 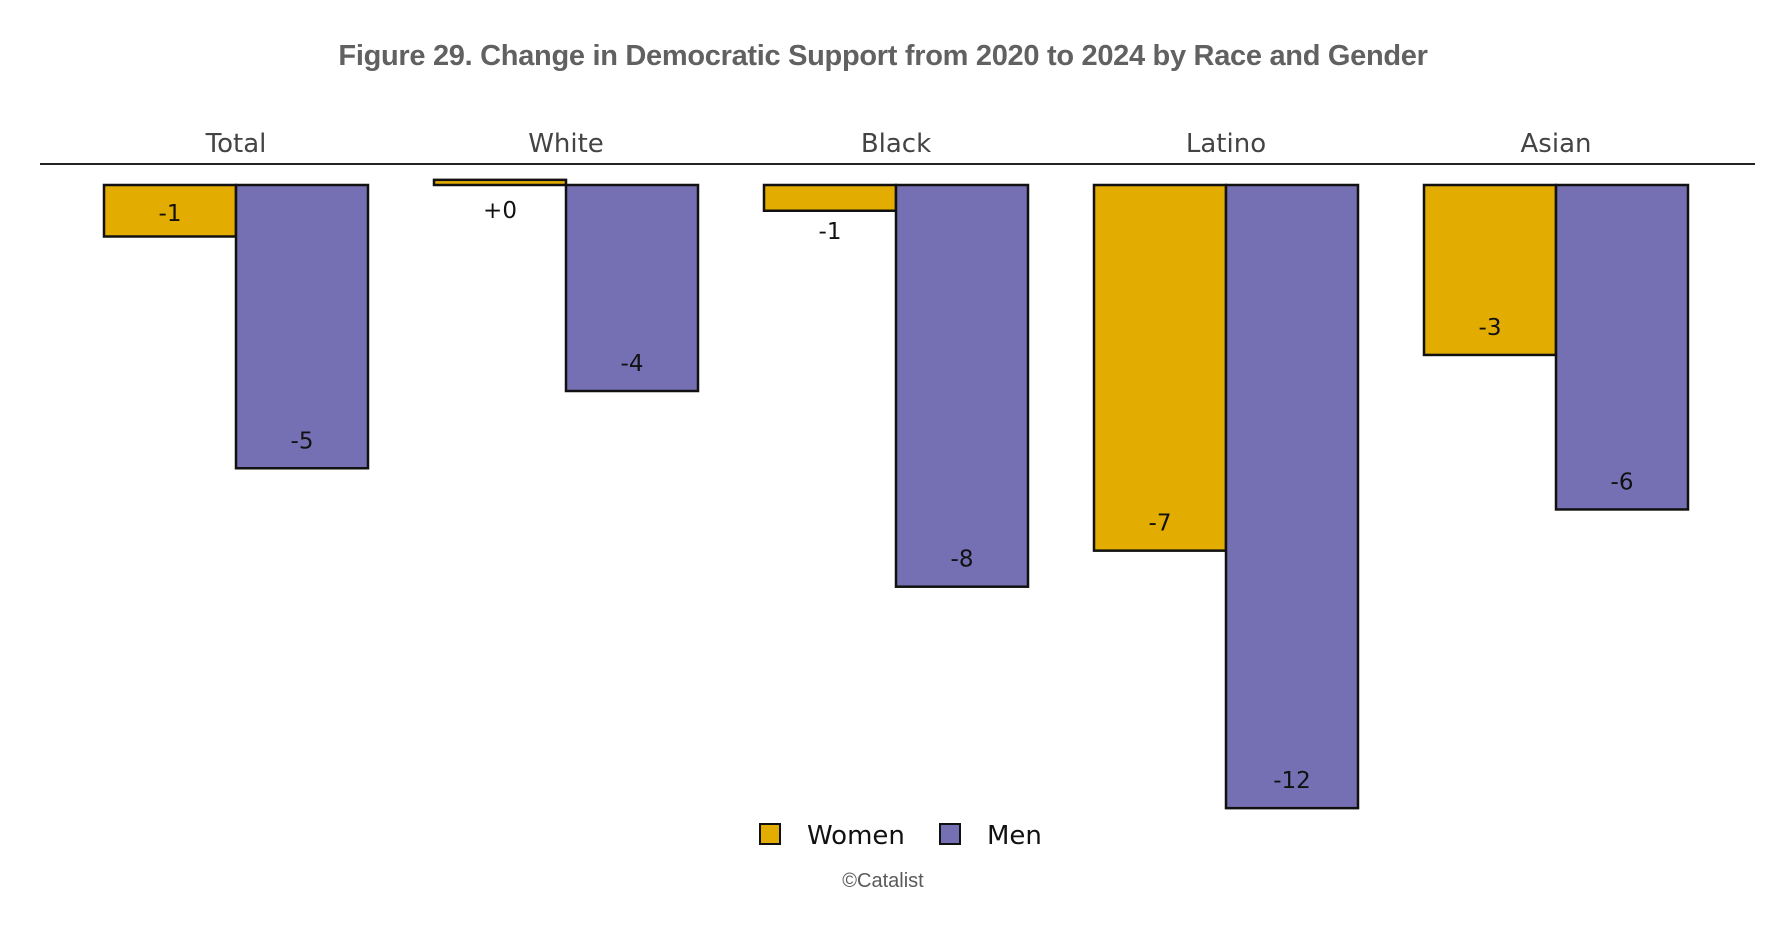 I want to click on value-label-women-total: -1, so click(x=170, y=214).